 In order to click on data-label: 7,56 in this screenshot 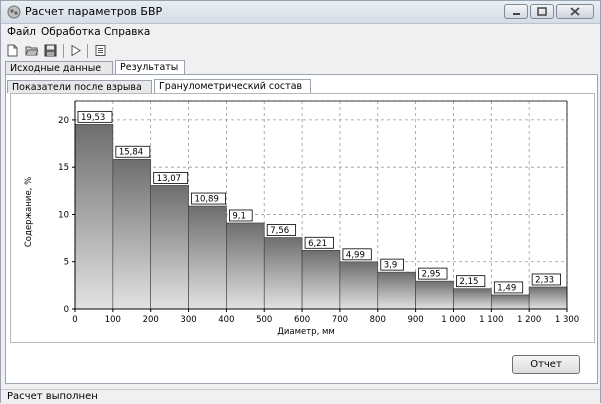, I will do `click(279, 231)`.